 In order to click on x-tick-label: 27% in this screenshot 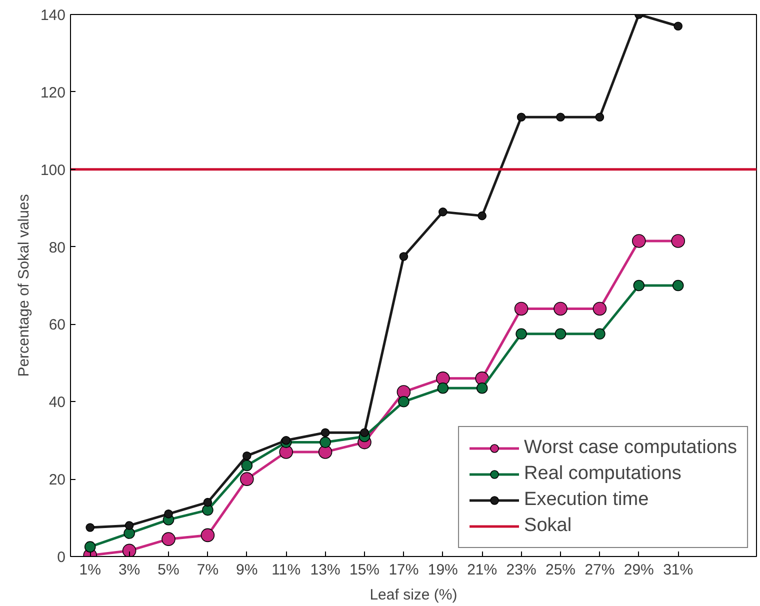, I will do `click(599, 570)`.